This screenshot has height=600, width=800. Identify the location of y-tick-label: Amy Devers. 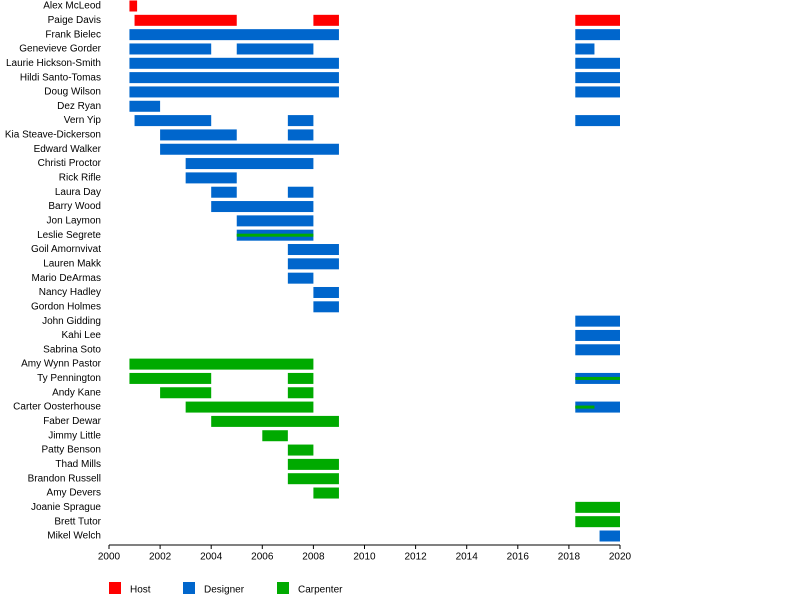
(74, 493).